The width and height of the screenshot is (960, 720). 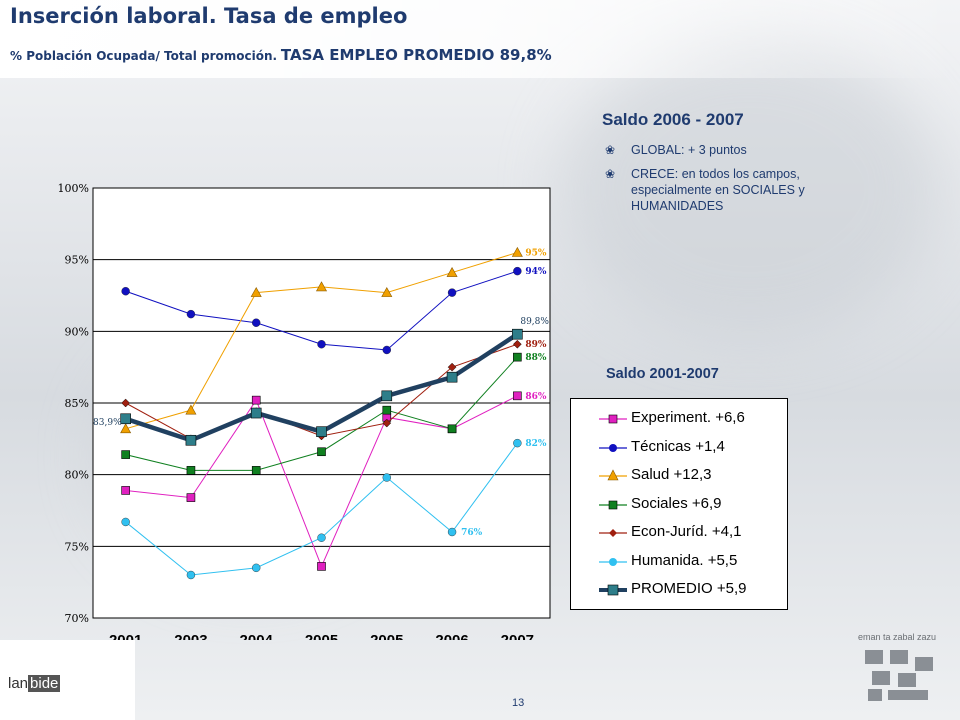 I want to click on bullet-text: GLOBAL: + 3 puntos, so click(x=689, y=150).